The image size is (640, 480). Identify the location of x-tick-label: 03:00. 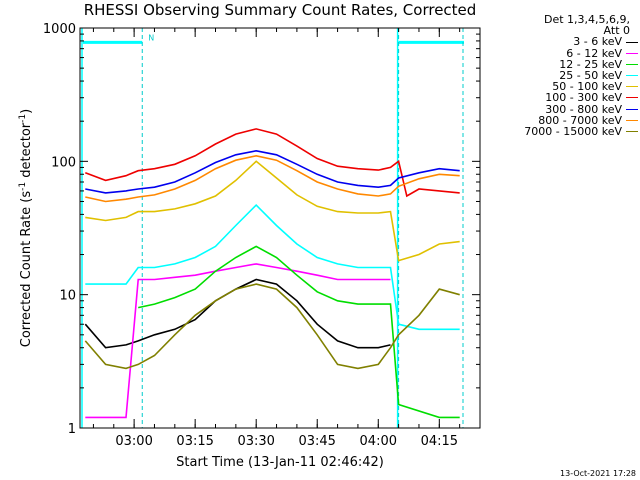
(133, 441).